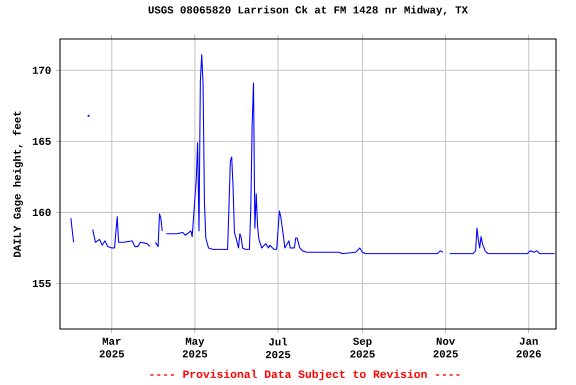 The image size is (576, 385). Describe the element at coordinates (195, 348) in the screenshot. I see `x-tick-label: May 2025` at that location.